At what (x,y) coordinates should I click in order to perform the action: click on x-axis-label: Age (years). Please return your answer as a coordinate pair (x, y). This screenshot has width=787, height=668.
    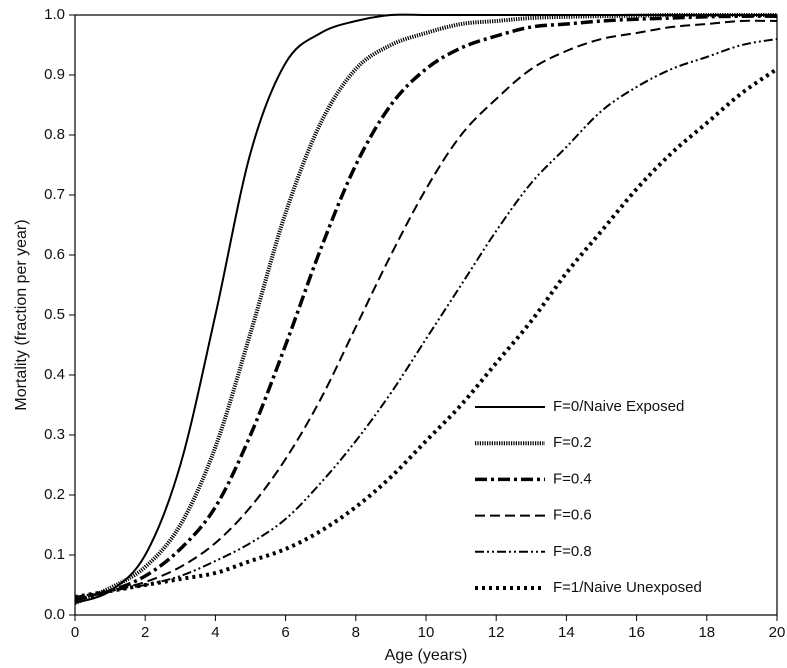
    Looking at the image, I should click on (426, 655).